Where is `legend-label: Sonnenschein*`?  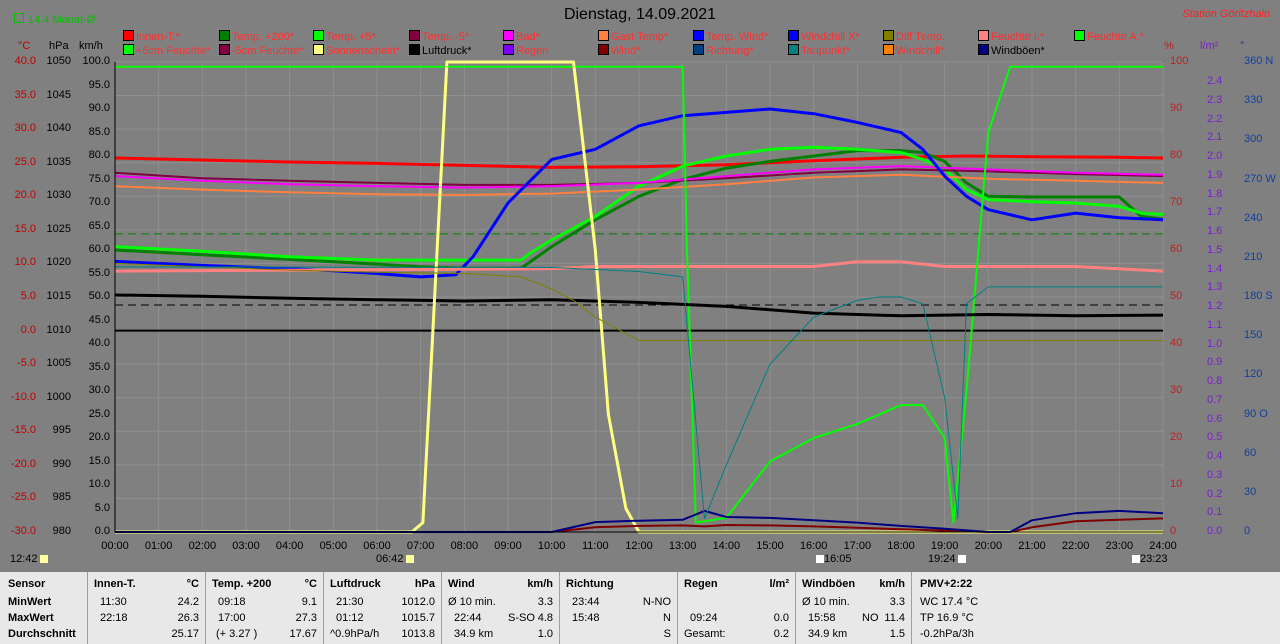 legend-label: Sonnenschein* is located at coordinates (363, 51).